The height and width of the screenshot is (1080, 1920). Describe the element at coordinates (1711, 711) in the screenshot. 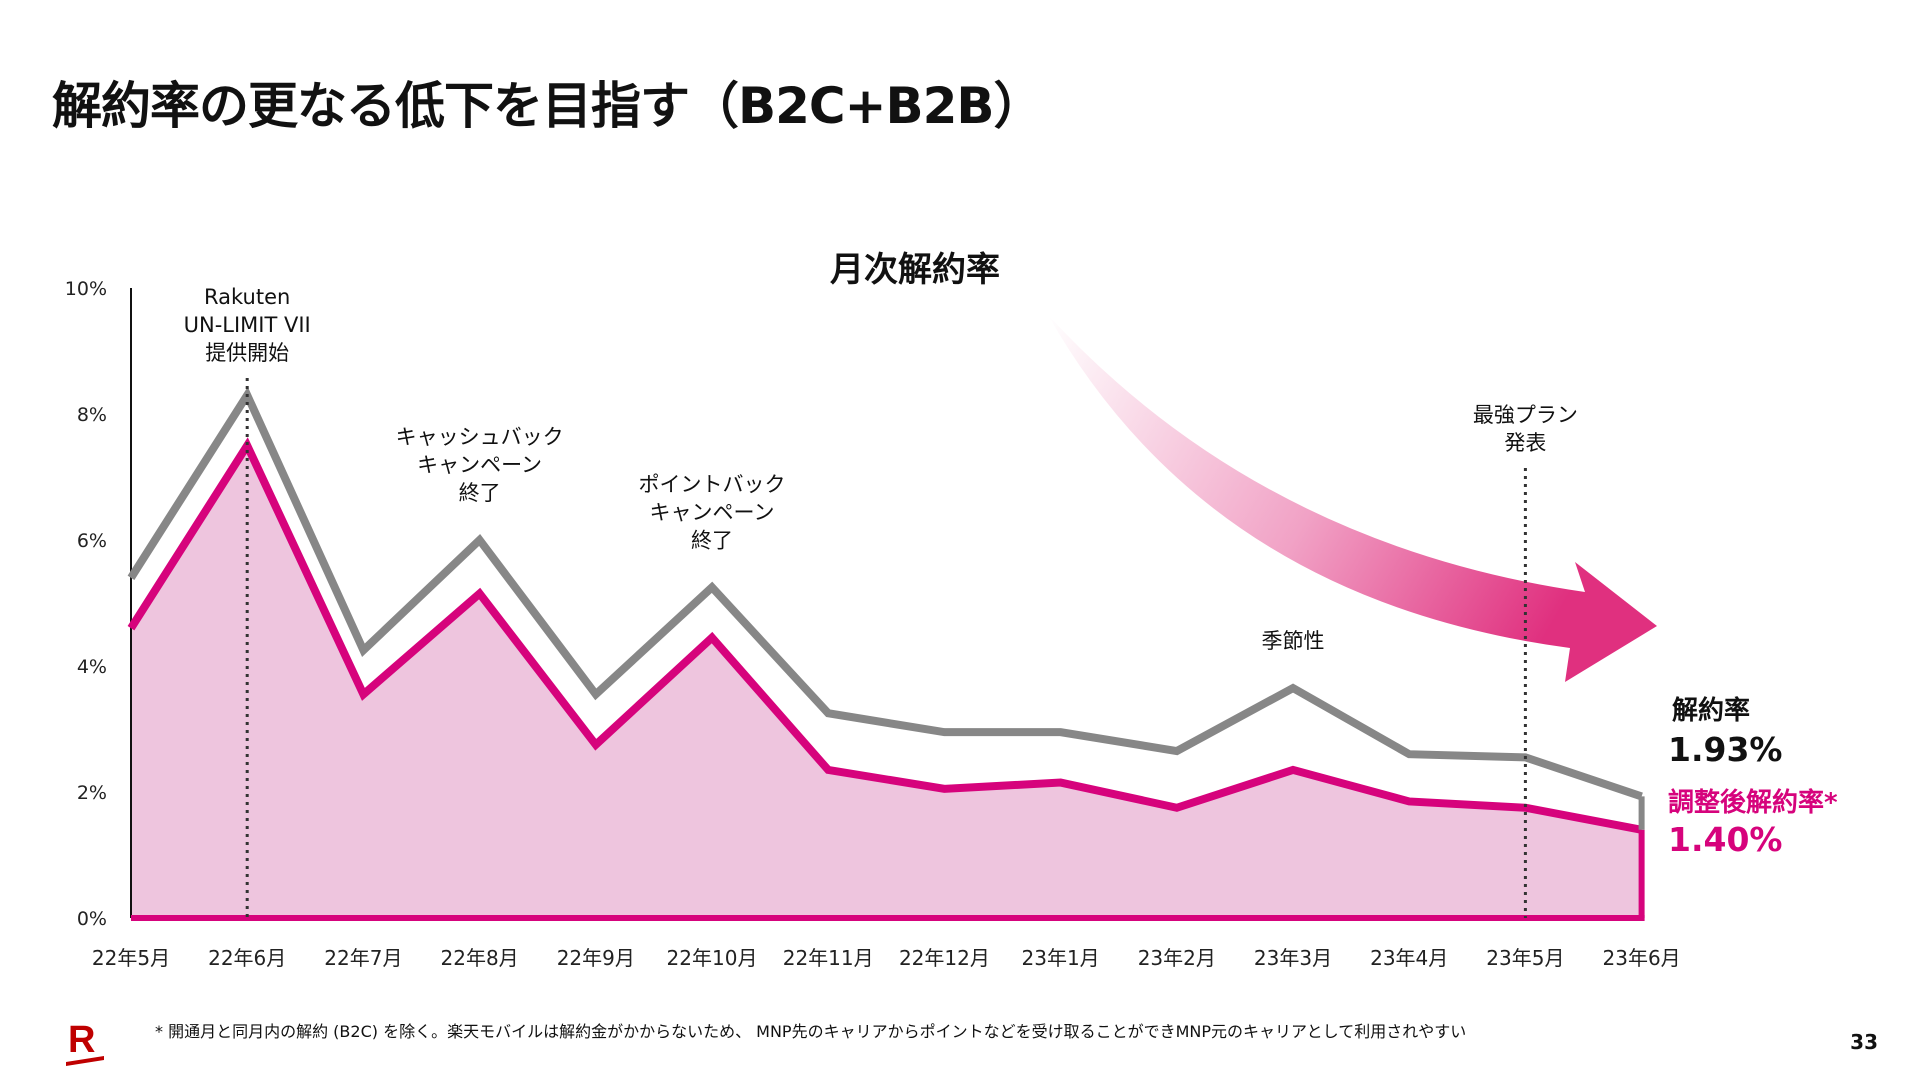

I see `churn-rate-label: 解約率` at that location.